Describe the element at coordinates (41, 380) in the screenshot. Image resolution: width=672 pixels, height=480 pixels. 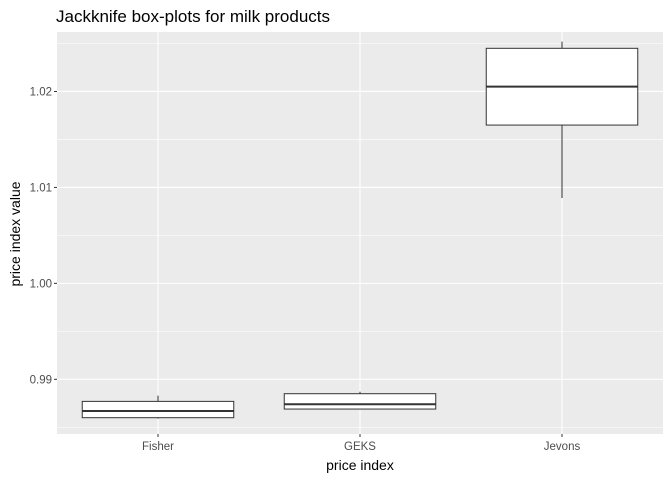
I see `y-tick-label: 0.99` at that location.